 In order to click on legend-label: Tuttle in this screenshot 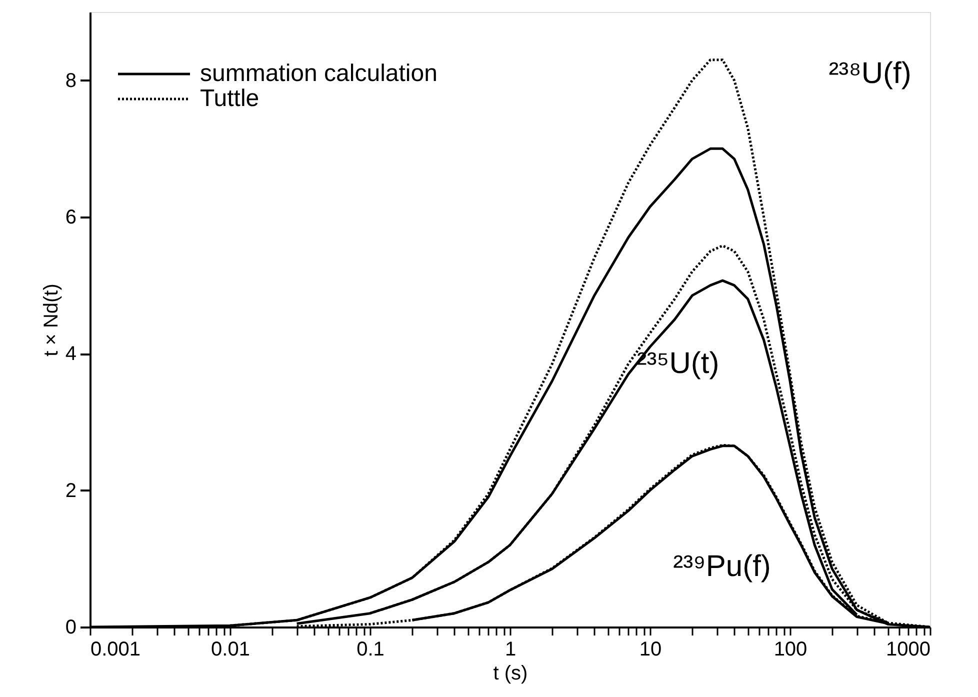, I will do `click(230, 98)`.